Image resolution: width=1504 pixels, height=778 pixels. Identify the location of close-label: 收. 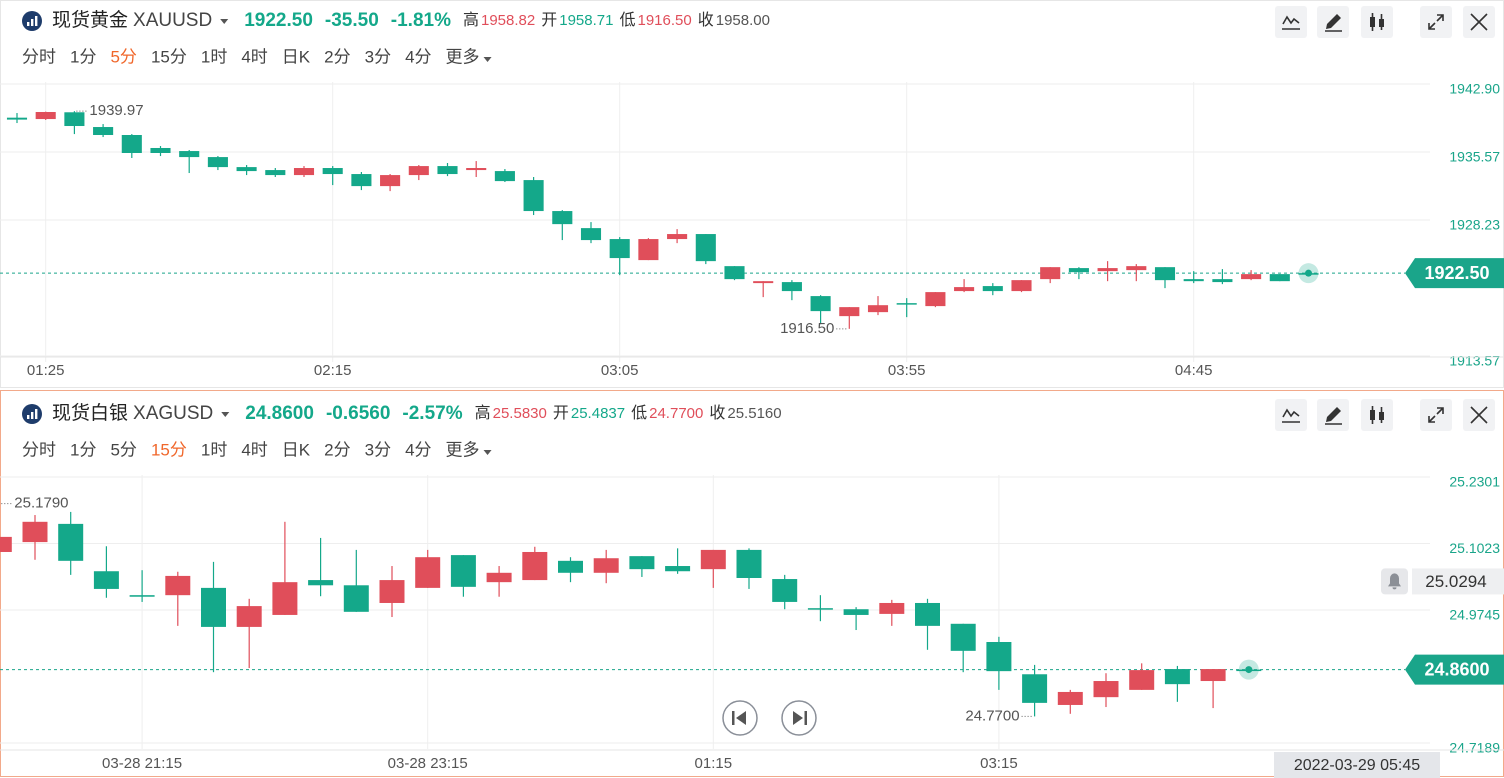
(717, 413).